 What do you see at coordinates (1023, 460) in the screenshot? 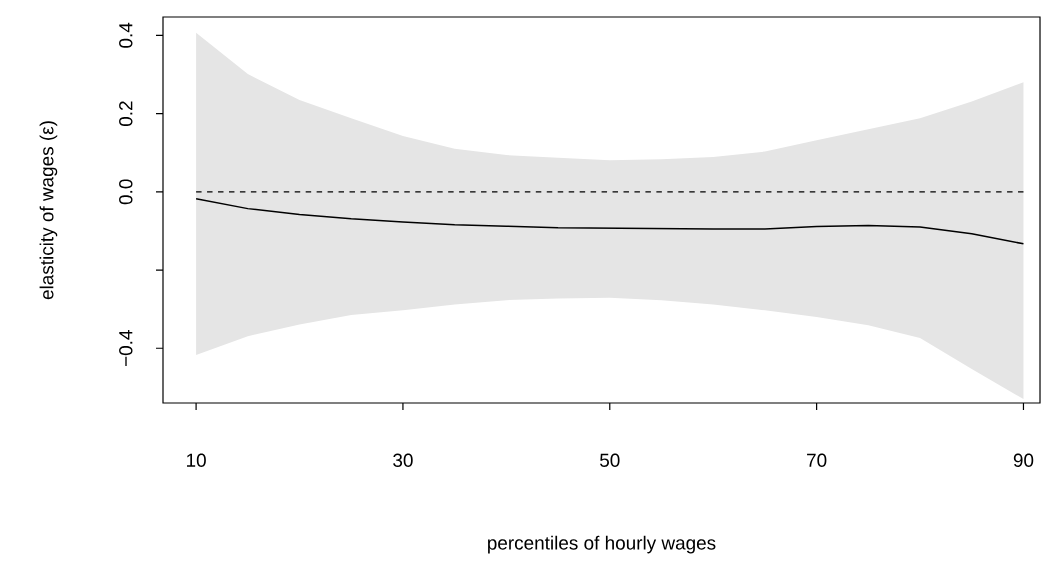
I see `x-tick-label: 90` at bounding box center [1023, 460].